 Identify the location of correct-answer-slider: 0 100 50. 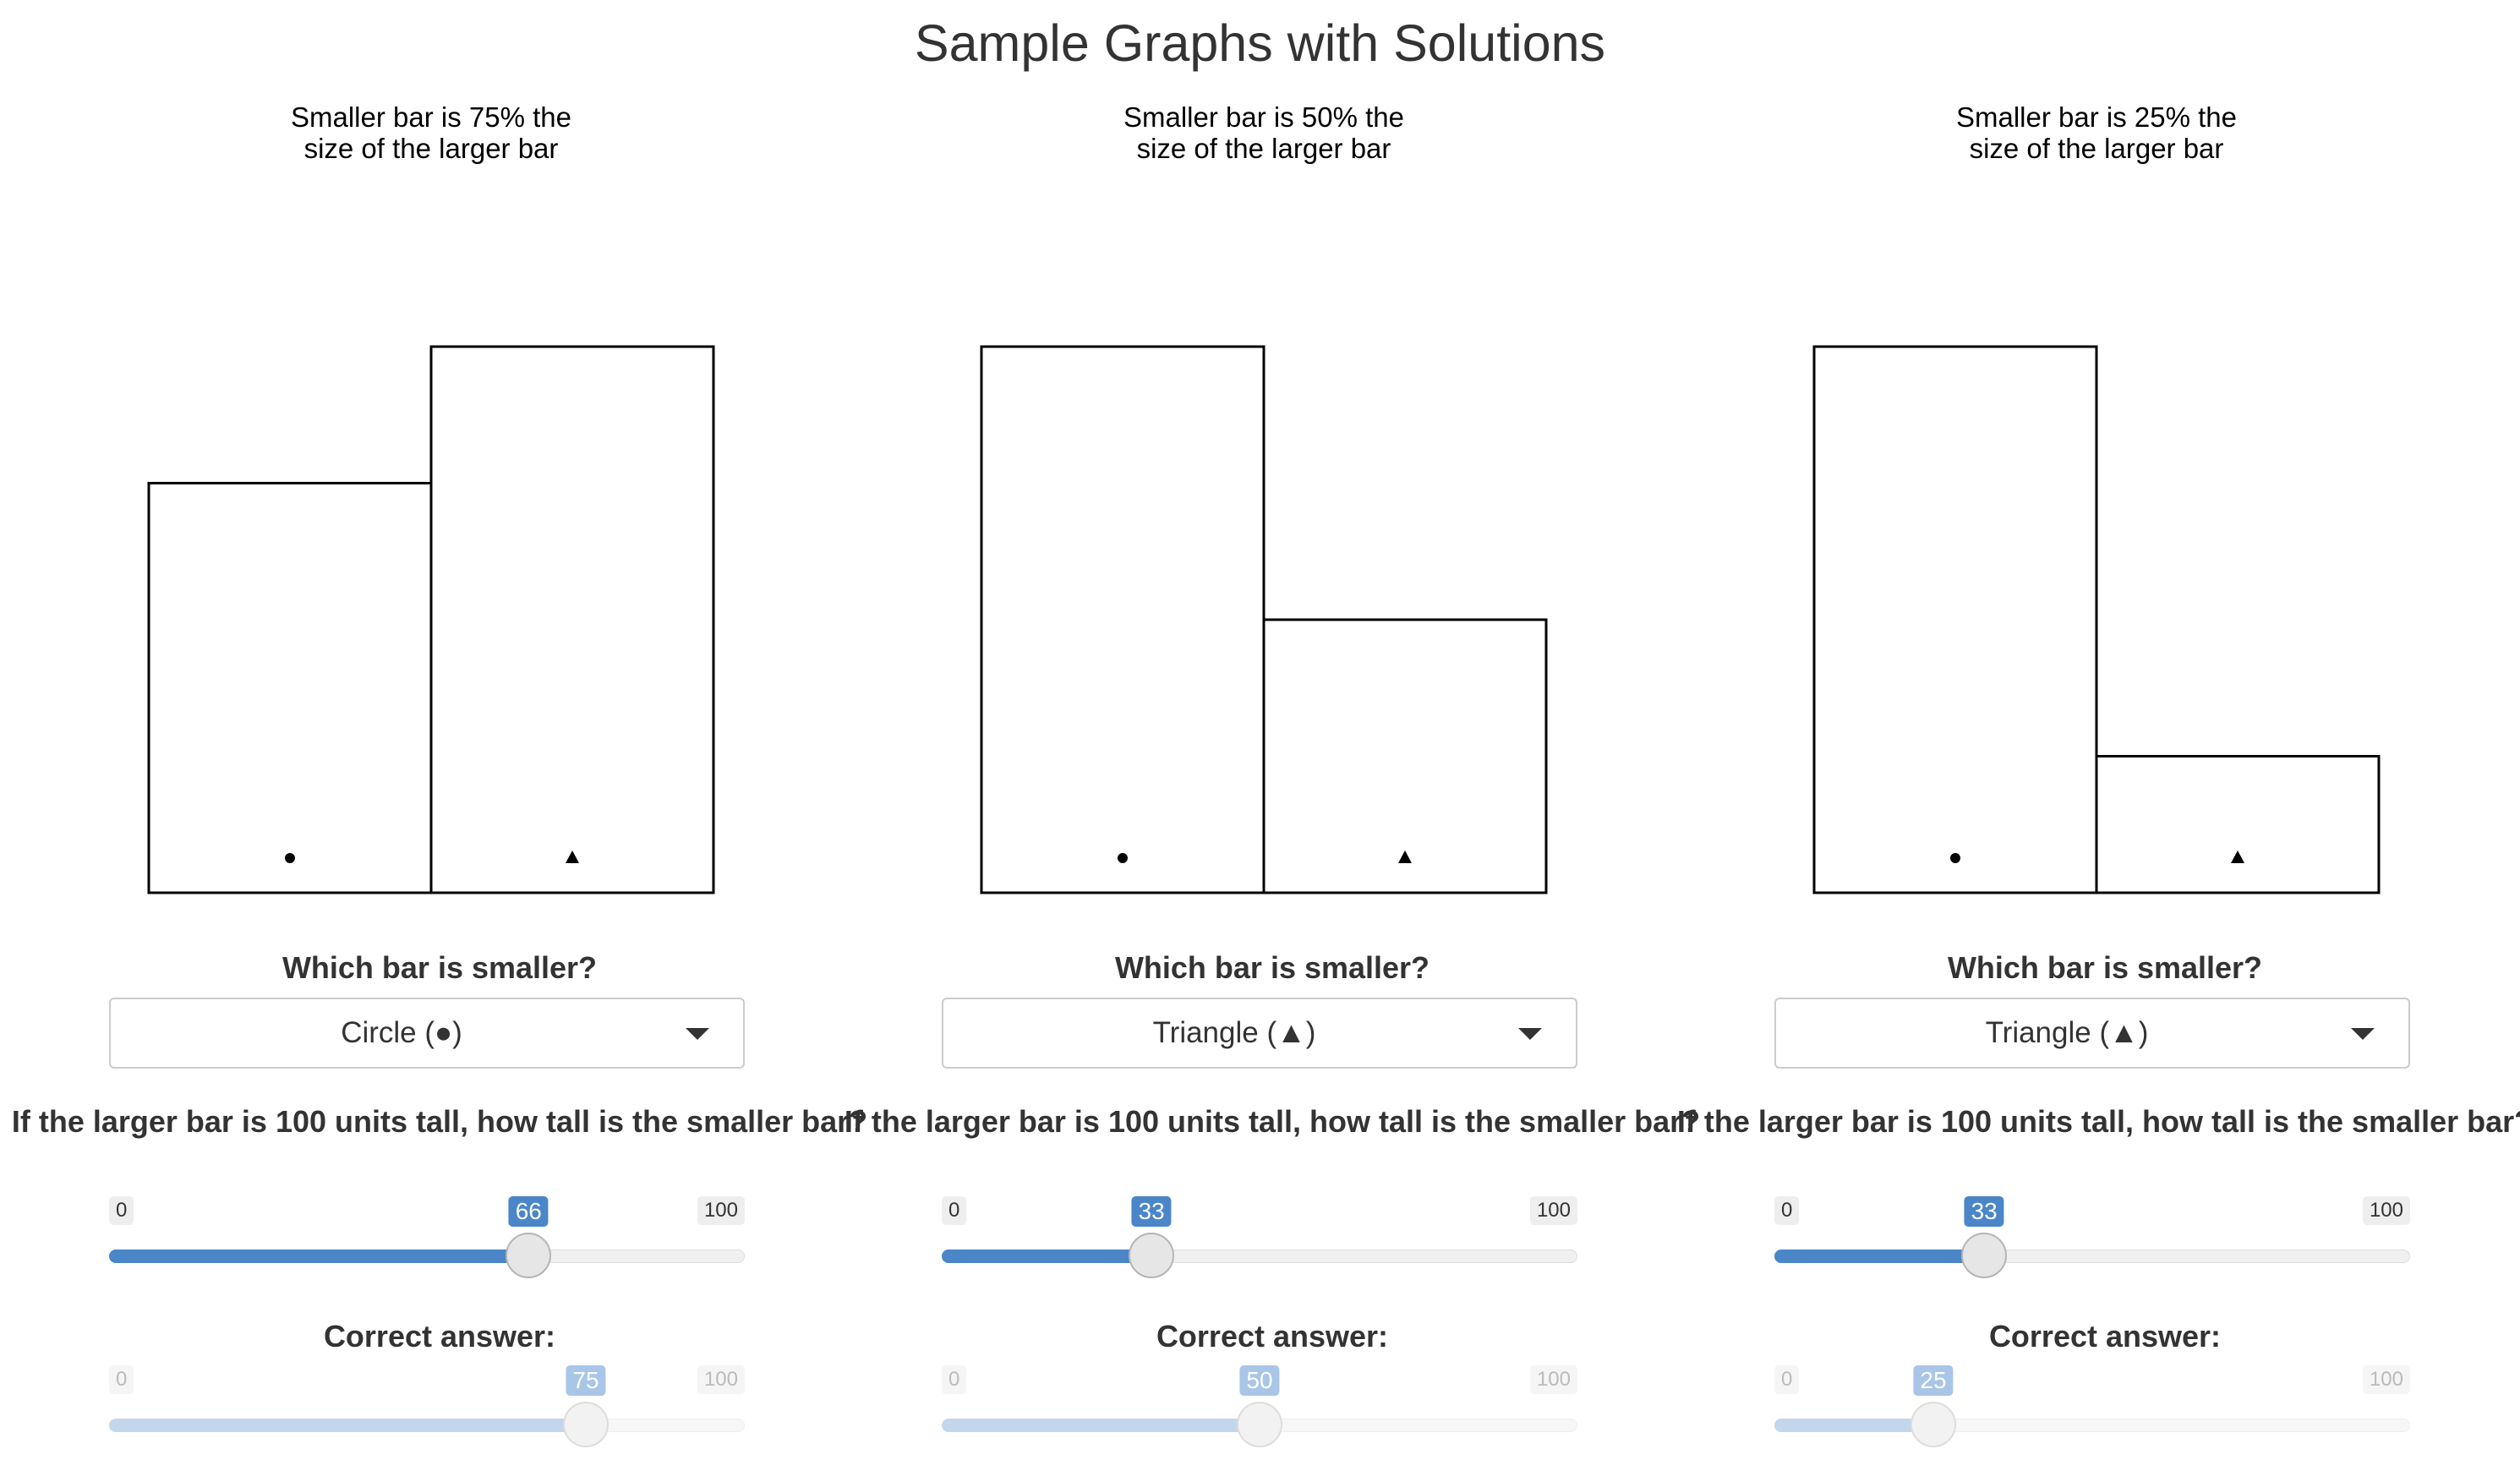
(1259, 1411).